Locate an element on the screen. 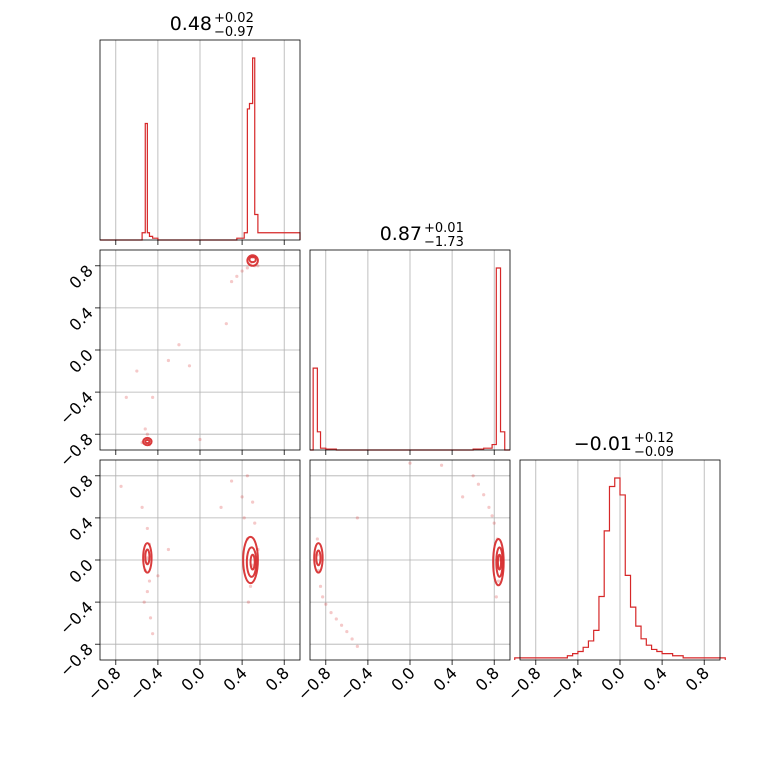 This screenshot has height=760, width=760. y-tick-label: 0.4 is located at coordinates (80, 318).